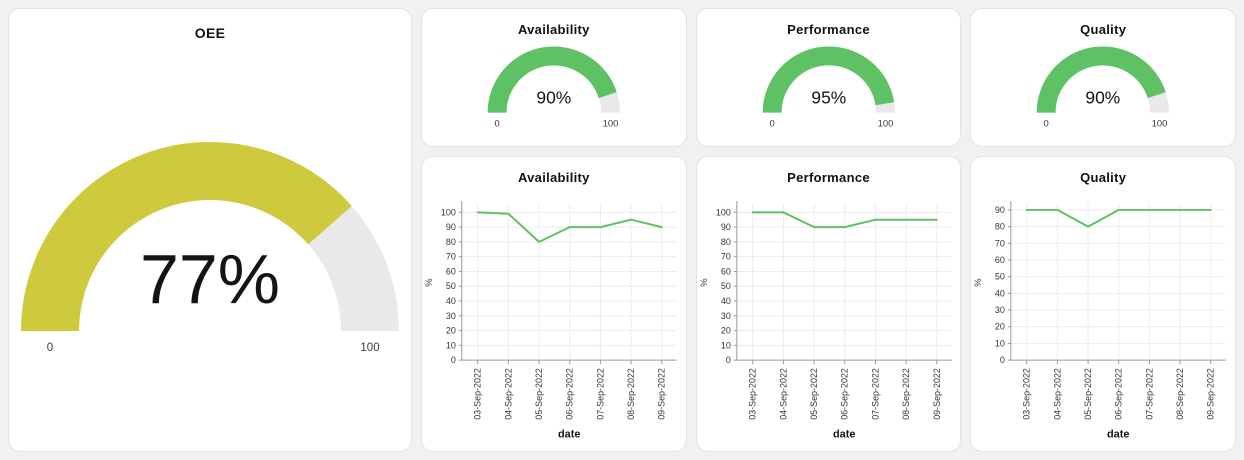 The width and height of the screenshot is (1244, 460). What do you see at coordinates (1103, 177) in the screenshot?
I see `quality-trend-title: Quality` at bounding box center [1103, 177].